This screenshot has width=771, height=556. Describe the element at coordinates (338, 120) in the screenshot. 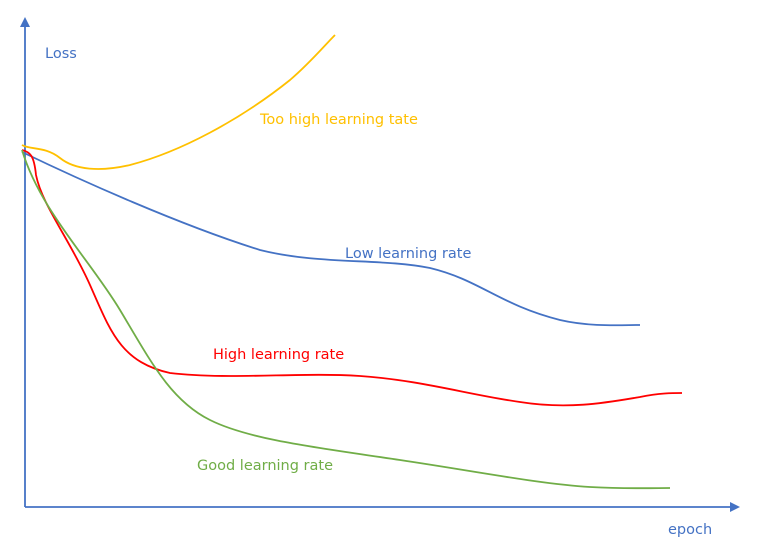

I see `curve-label: Too high learning tate` at that location.